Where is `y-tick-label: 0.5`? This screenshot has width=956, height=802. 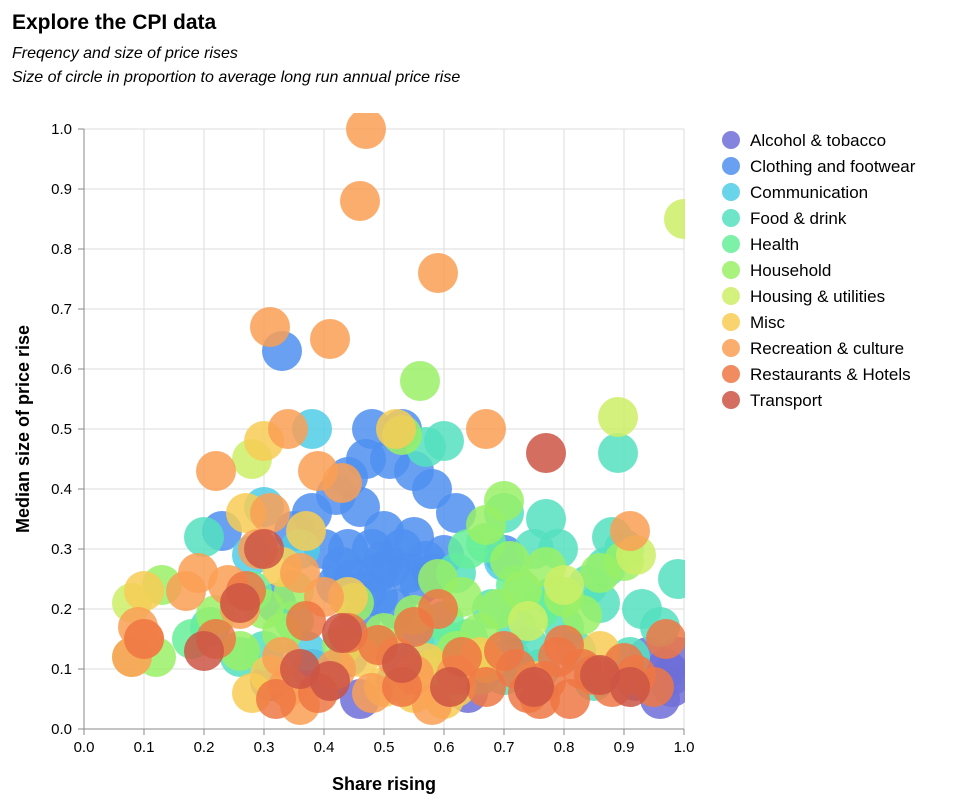
y-tick-label: 0.5 is located at coordinates (61, 429).